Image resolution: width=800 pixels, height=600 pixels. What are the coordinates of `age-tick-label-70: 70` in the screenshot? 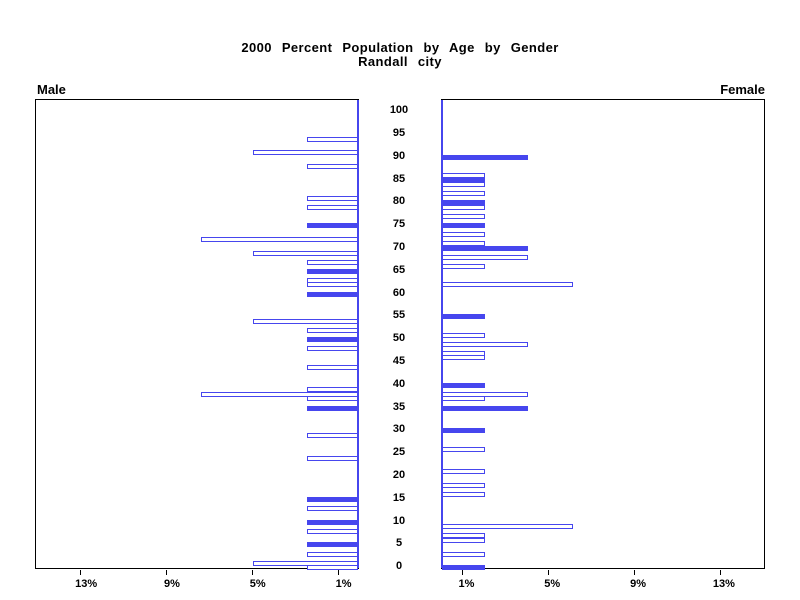 It's located at (399, 247).